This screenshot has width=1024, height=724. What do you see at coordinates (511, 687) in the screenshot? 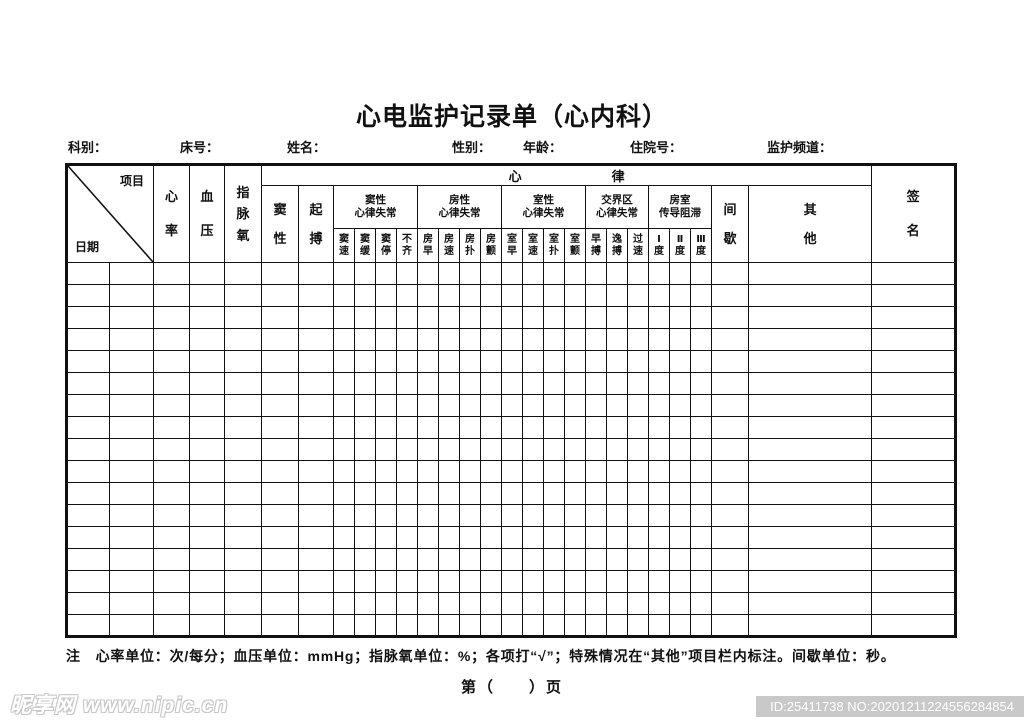
I see `page-number: 第（ ）页` at bounding box center [511, 687].